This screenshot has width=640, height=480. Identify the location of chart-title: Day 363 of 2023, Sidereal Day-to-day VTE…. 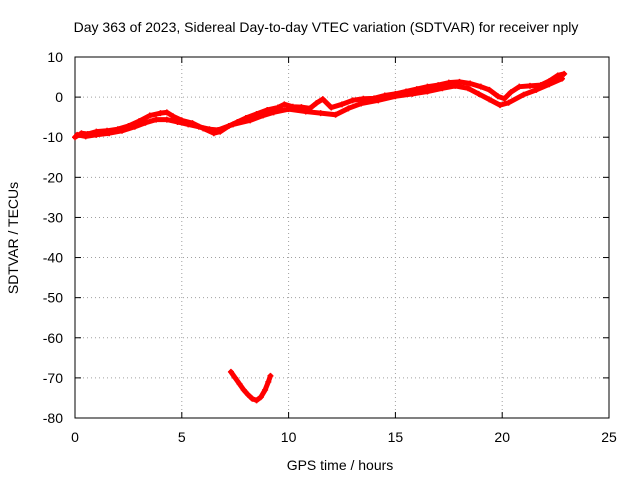
(326, 27).